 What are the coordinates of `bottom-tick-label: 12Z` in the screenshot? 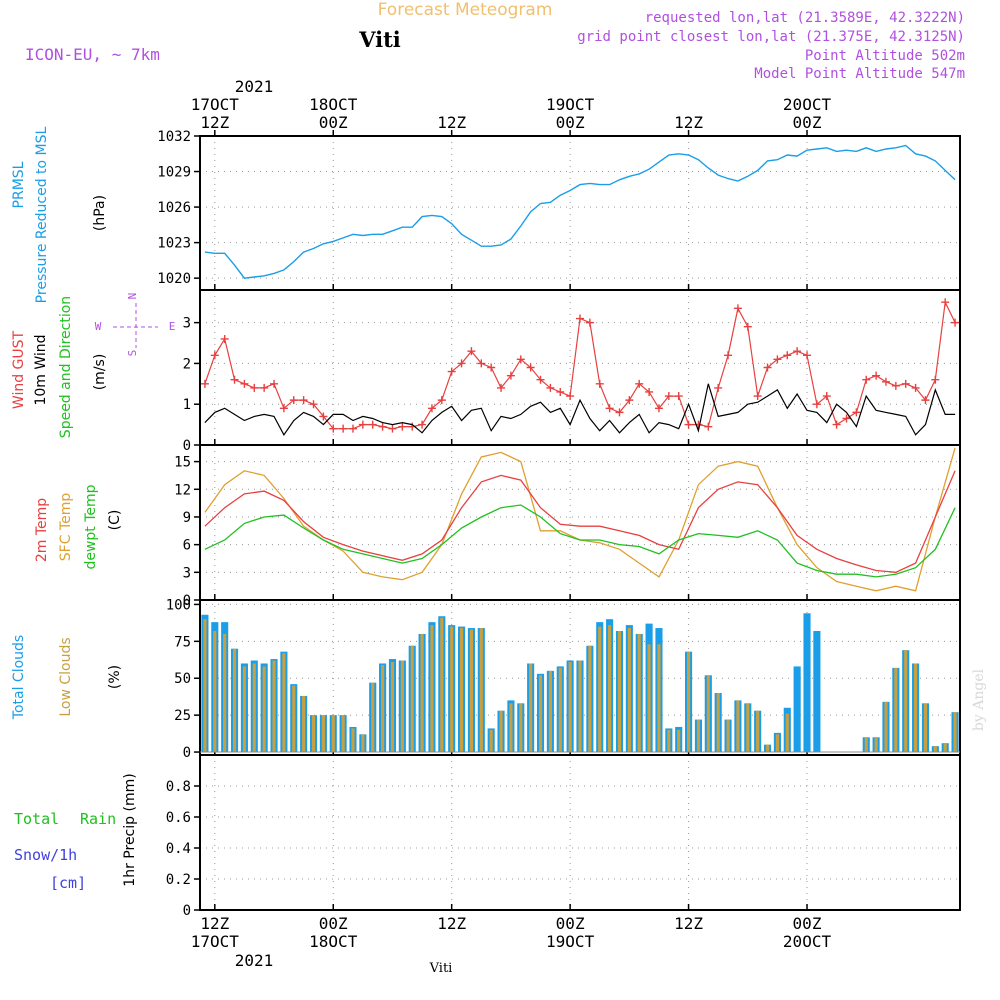 It's located at (688, 923).